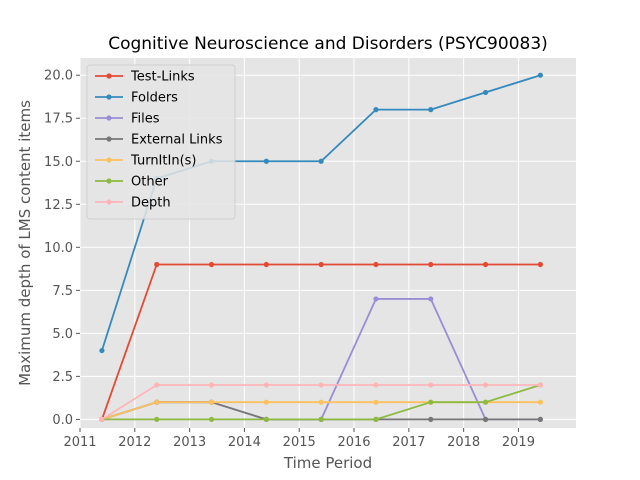 The height and width of the screenshot is (480, 640). I want to click on x-tick-label: 2019, so click(518, 442).